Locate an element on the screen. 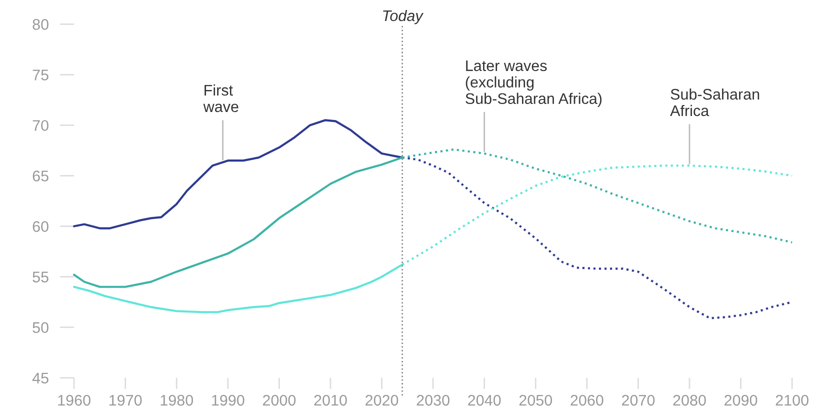  x-tick-label: 2090 is located at coordinates (741, 400).